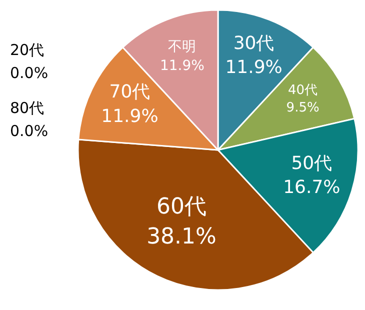  What do you see at coordinates (303, 90) in the screenshot?
I see `slice-label: 40代` at bounding box center [303, 90].